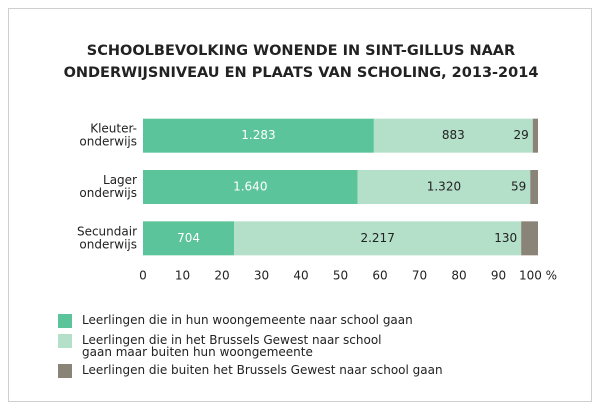 The height and width of the screenshot is (412, 602). Describe the element at coordinates (505, 238) in the screenshot. I see `data-label: 130` at that location.